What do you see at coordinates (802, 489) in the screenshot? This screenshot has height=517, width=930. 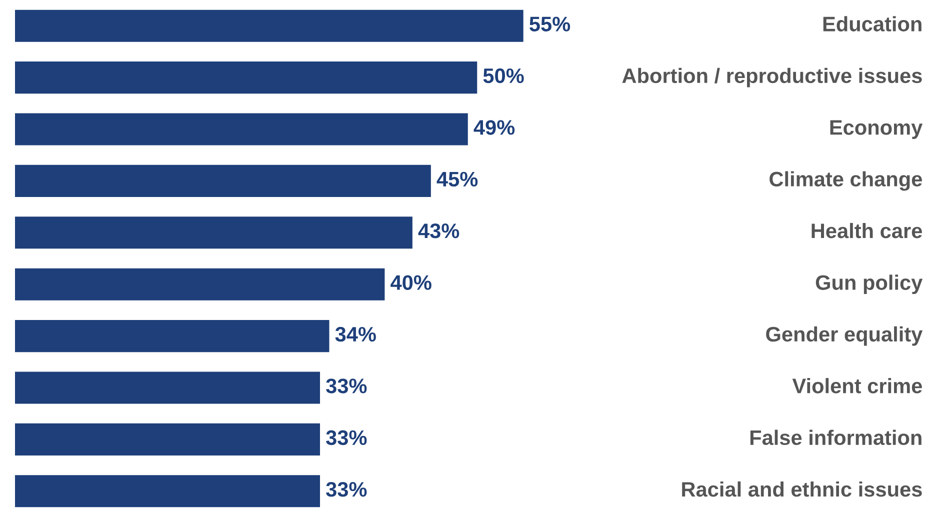 I see `y-tick-label: Racial and ethnic issues` at bounding box center [802, 489].